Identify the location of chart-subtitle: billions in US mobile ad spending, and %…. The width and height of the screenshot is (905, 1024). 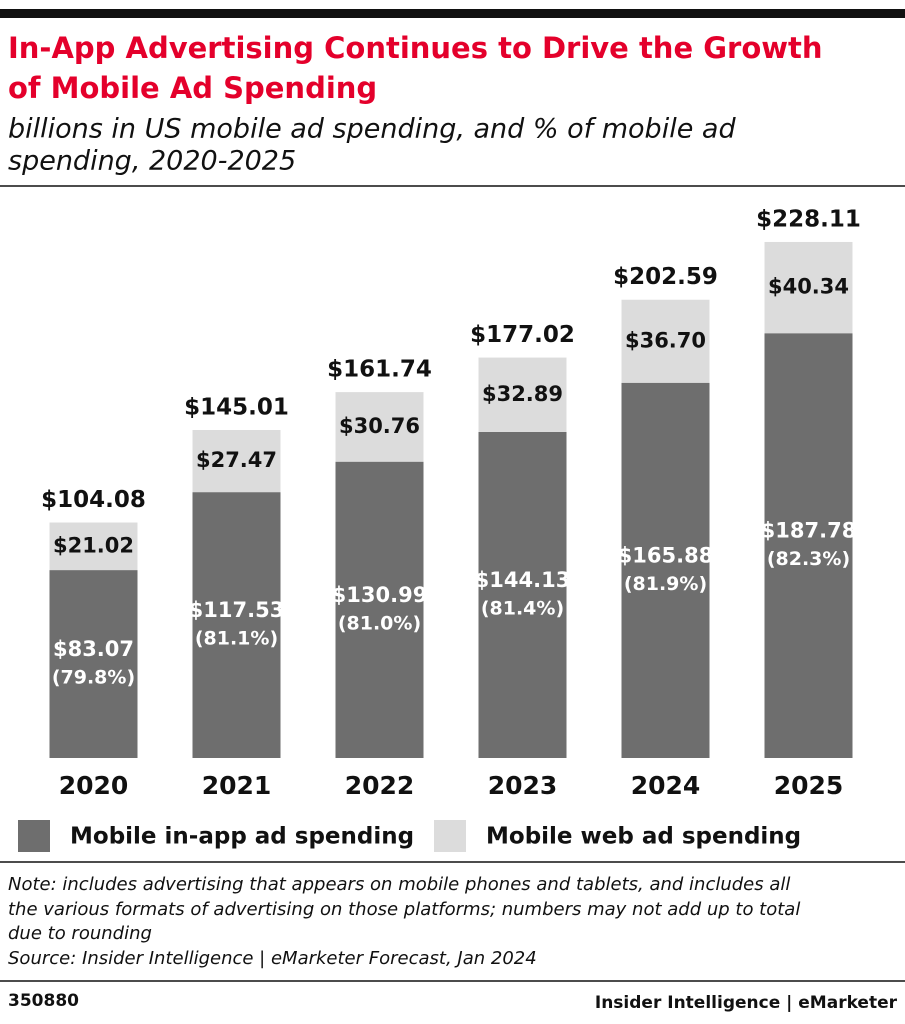
(372, 129).